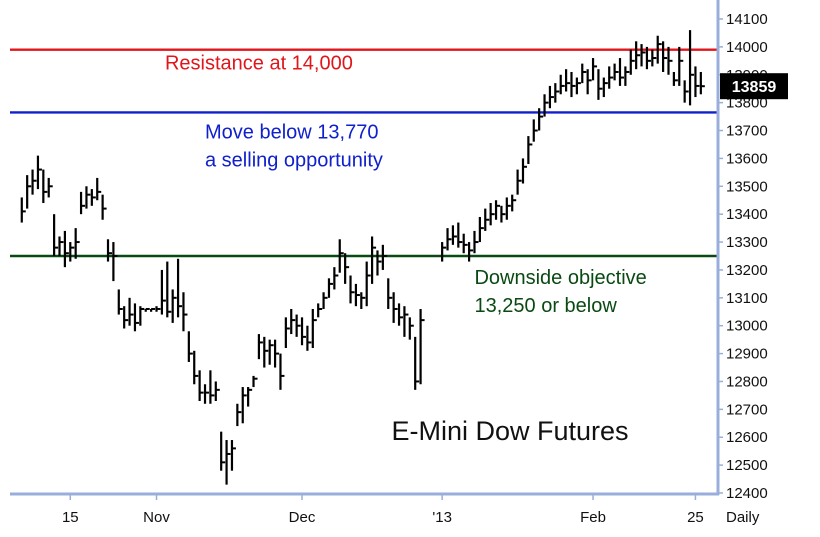 Image resolution: width=820 pixels, height=537 pixels. I want to click on y-tick-label: 13700, so click(747, 131).